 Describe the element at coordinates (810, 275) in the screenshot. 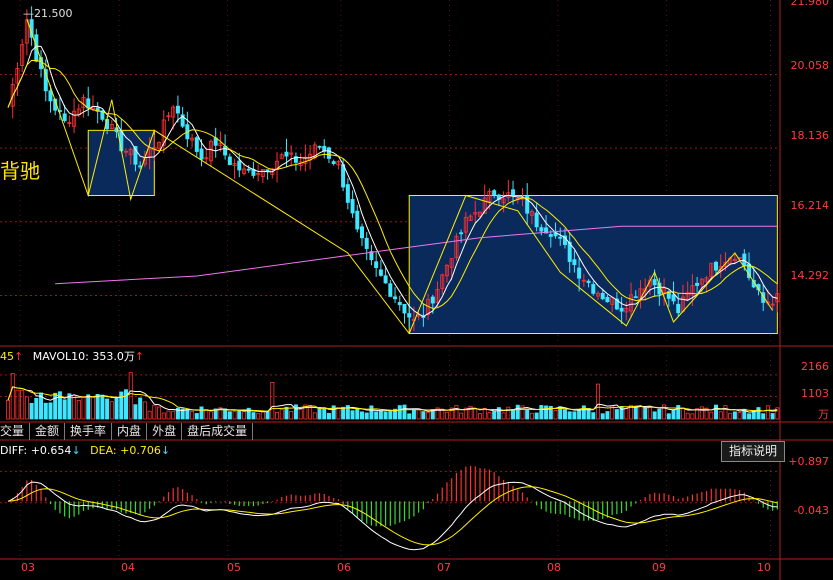

I see `price-tick-4: 14.292` at that location.